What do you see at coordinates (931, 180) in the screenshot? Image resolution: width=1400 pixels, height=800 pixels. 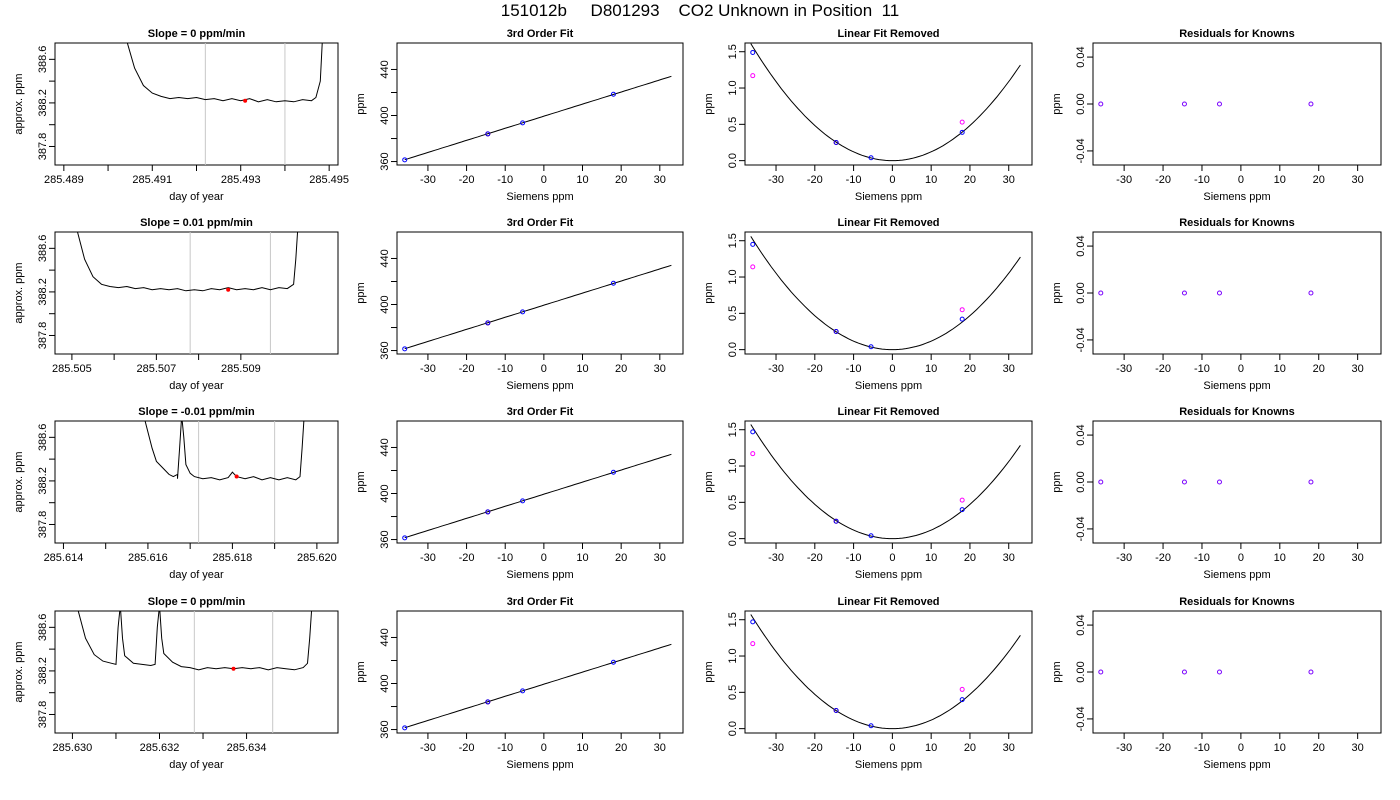 I see `panel-r1c3-x-tick-label: 10` at bounding box center [931, 180].